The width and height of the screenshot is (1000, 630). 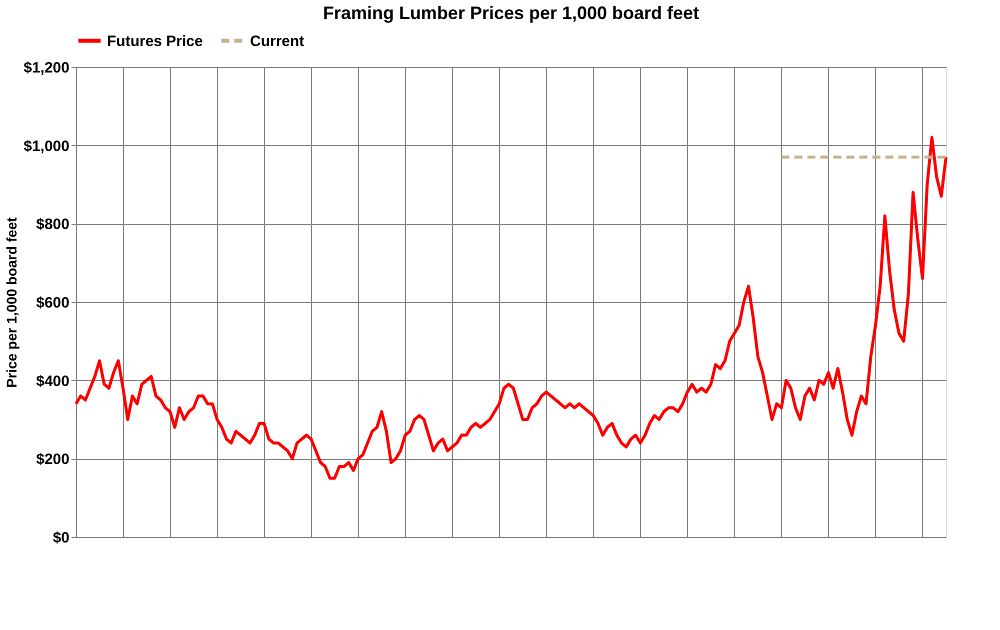 What do you see at coordinates (47, 68) in the screenshot?
I see `y-tick-label: $1,200` at bounding box center [47, 68].